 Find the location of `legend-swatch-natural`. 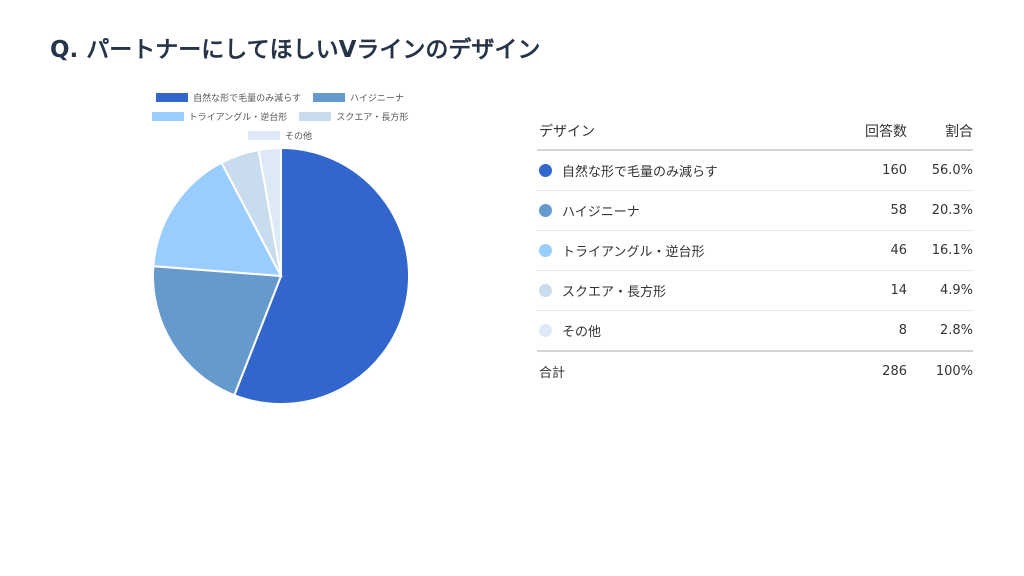

legend-swatch-natural is located at coordinates (172, 97).